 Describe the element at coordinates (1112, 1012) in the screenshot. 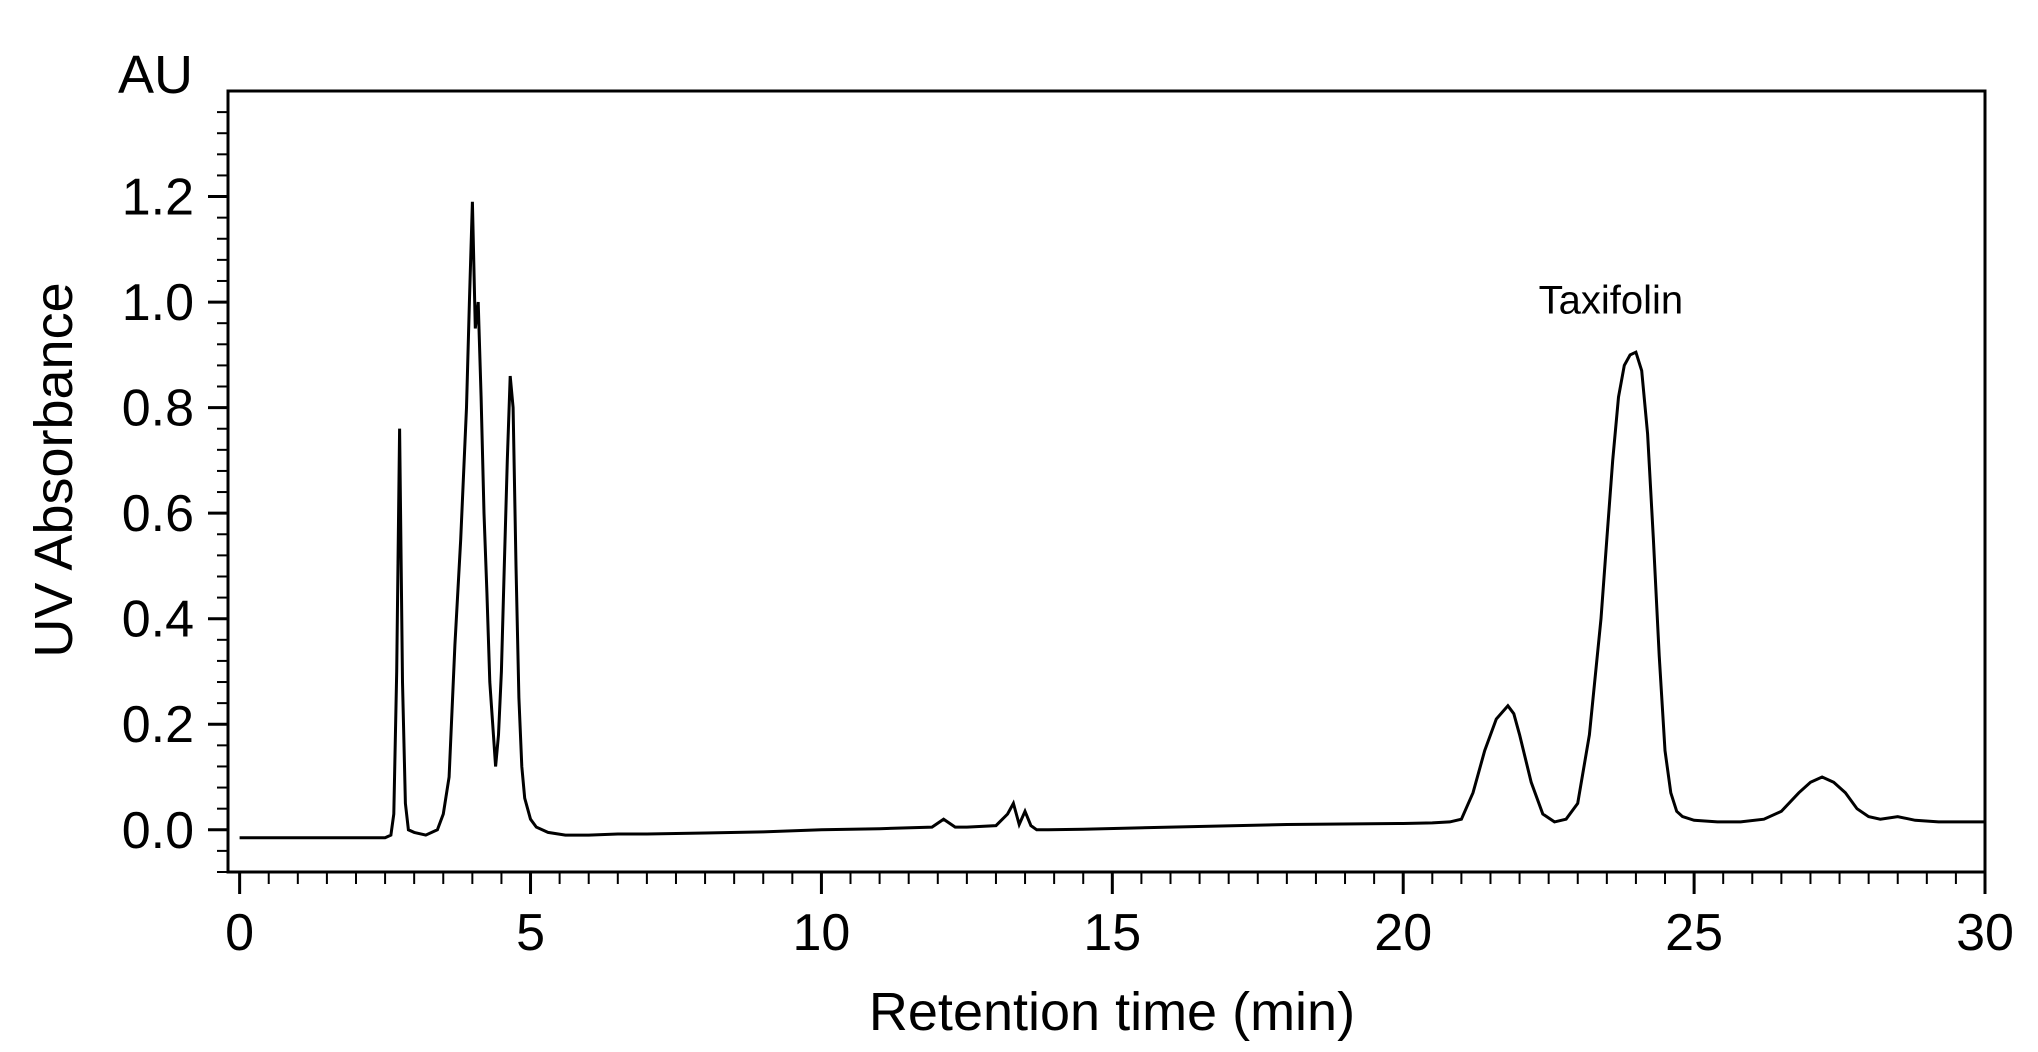

I see `x-axis-title: Retention time (min)` at that location.